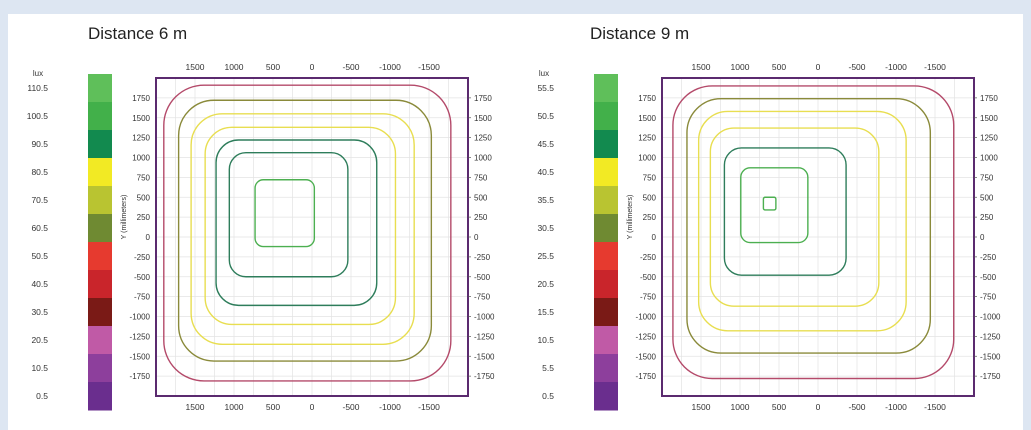 Image resolution: width=1031 pixels, height=430 pixels. What do you see at coordinates (390, 67) in the screenshot?
I see `x-tick-label-top: -1000` at bounding box center [390, 67].